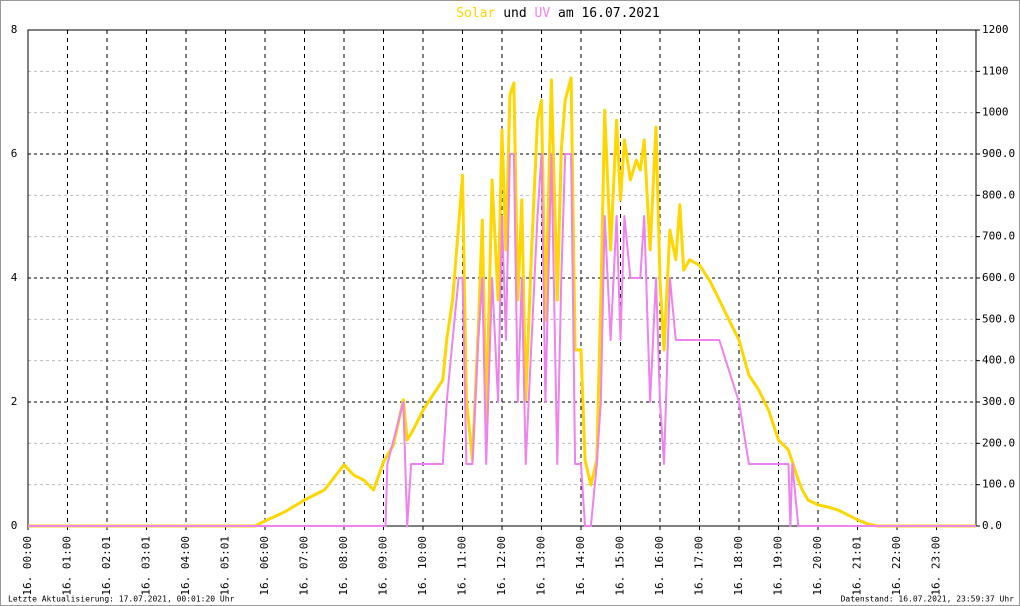 The width and height of the screenshot is (1020, 606). Describe the element at coordinates (778, 566) in the screenshot. I see `x-tick-label: 16. 19:00` at that location.